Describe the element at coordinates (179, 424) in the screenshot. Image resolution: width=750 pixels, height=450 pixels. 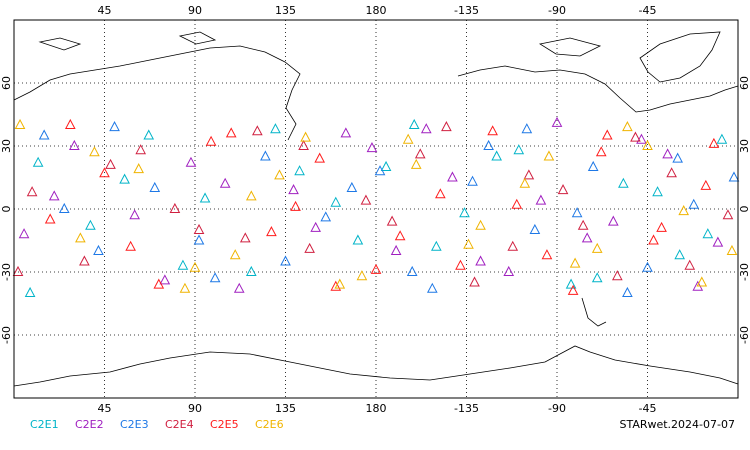
I see `legend-label: C2E4` at that location.